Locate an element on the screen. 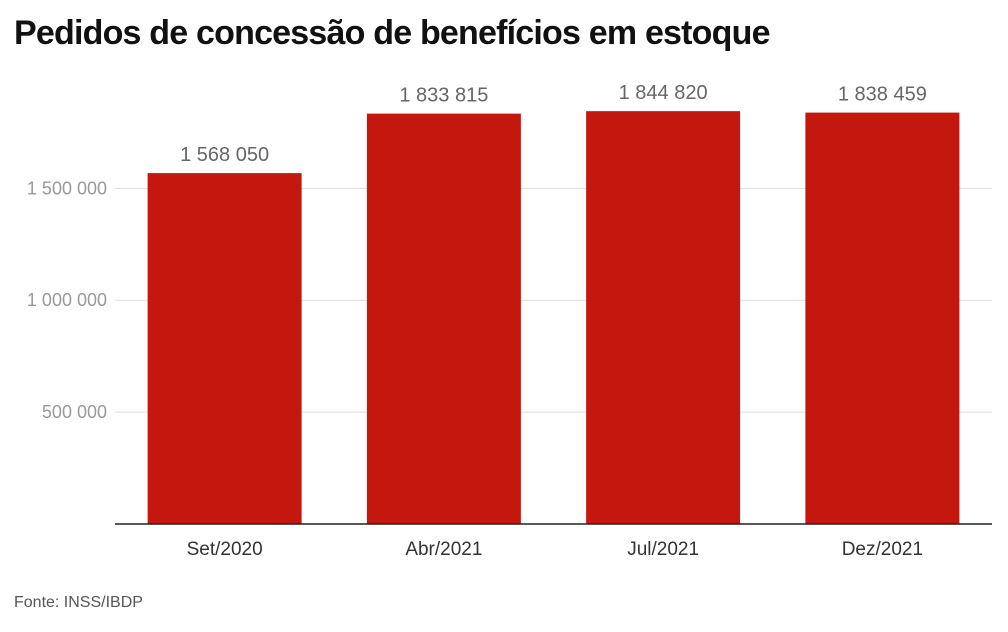 The width and height of the screenshot is (1008, 632). data-label: 1 568 050 is located at coordinates (224, 155).